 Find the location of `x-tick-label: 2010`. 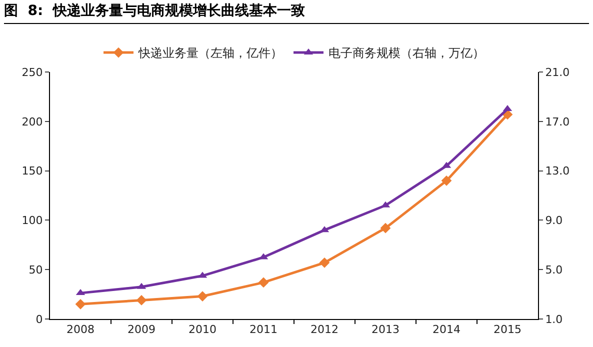

x-tick-label: 2010 is located at coordinates (202, 329).